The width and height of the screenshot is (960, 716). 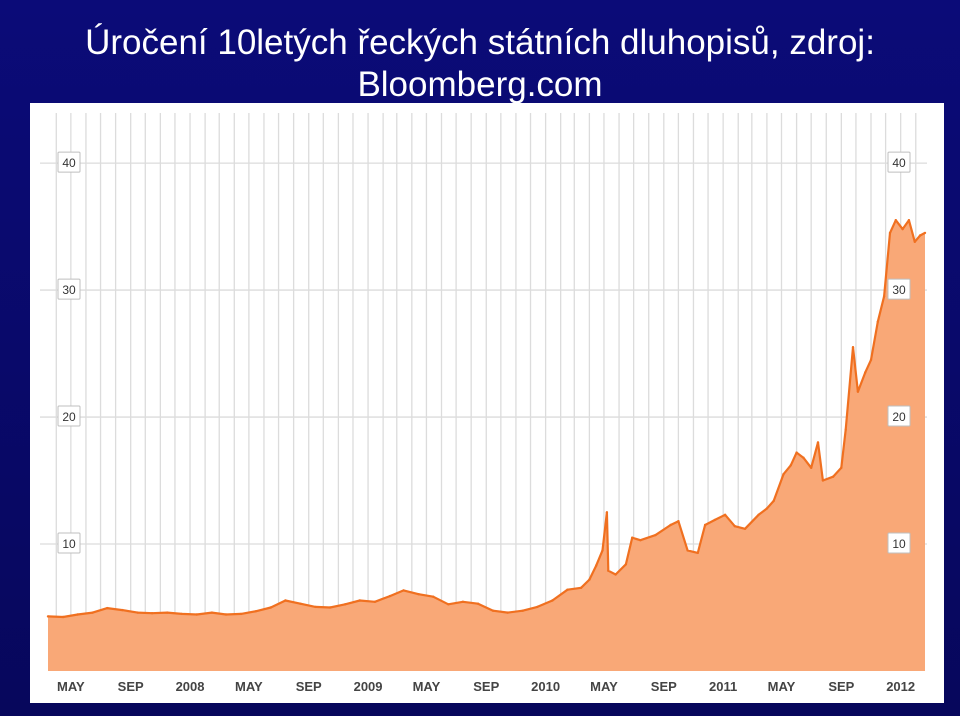 I want to click on y-tick-right-20: 20, so click(x=899, y=416).